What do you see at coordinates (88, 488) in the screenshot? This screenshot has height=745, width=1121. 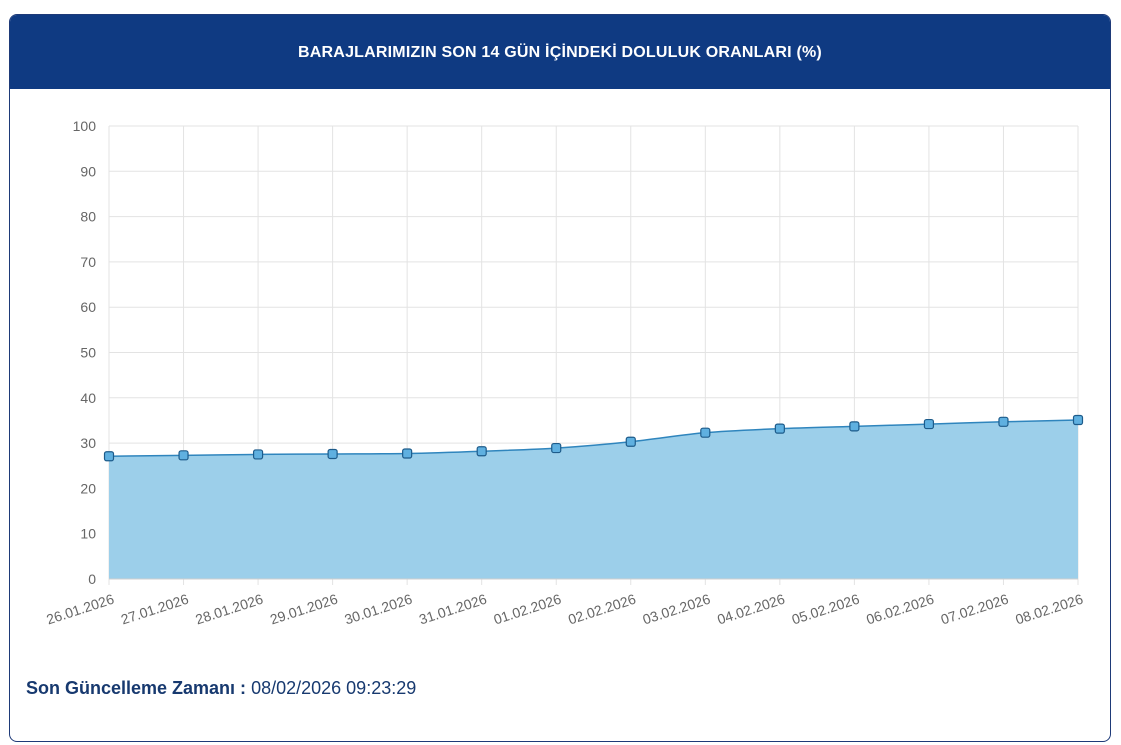 I see `y-tick-label: 20` at bounding box center [88, 488].